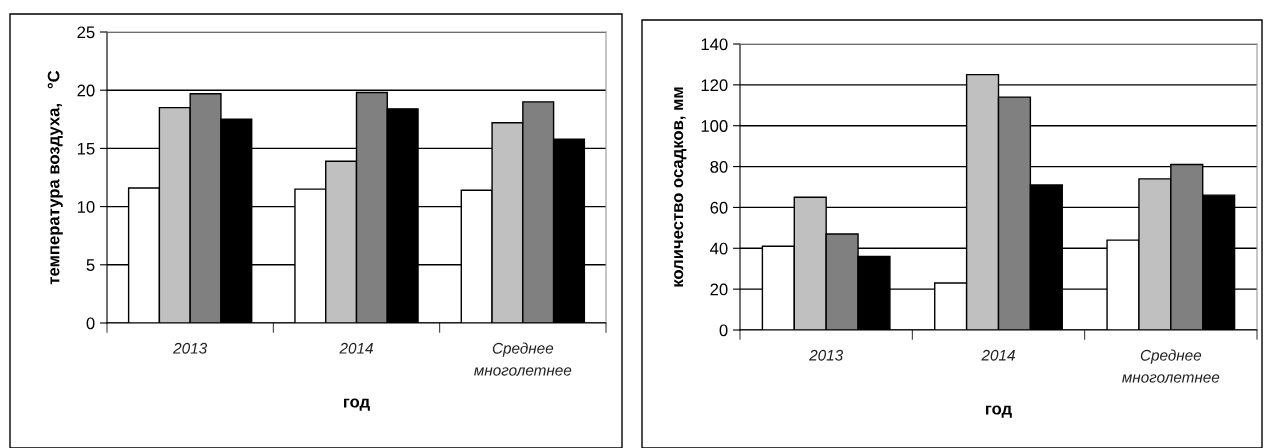 This screenshot has height=448, width=1266. Describe the element at coordinates (719, 166) in the screenshot. I see `y-tick-label: 80` at that location.